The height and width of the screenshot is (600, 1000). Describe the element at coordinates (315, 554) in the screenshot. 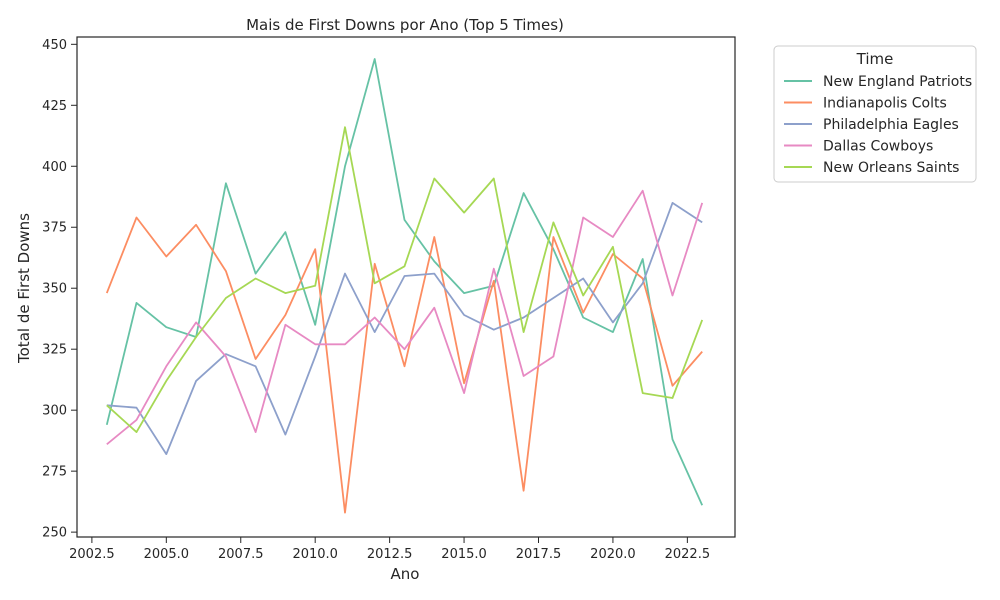

I see `x-tick-label: 2010.0` at that location.